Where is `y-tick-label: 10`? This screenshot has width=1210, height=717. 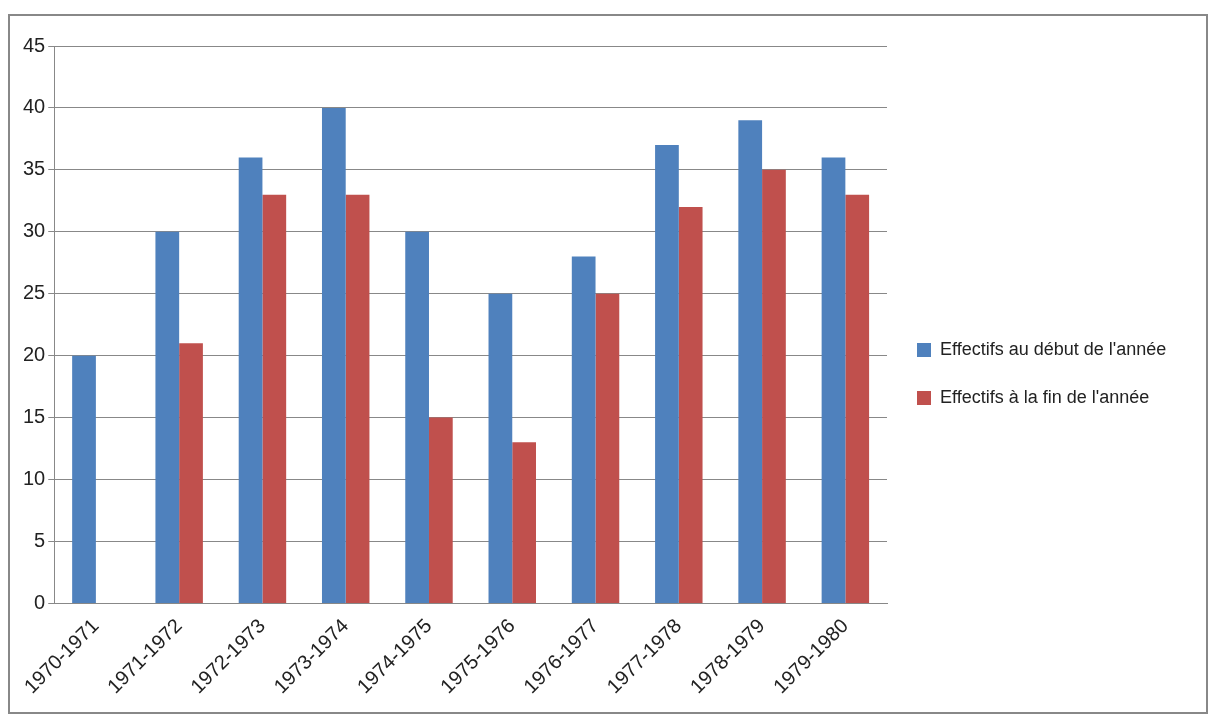 y-tick-label: 10 is located at coordinates (34, 478).